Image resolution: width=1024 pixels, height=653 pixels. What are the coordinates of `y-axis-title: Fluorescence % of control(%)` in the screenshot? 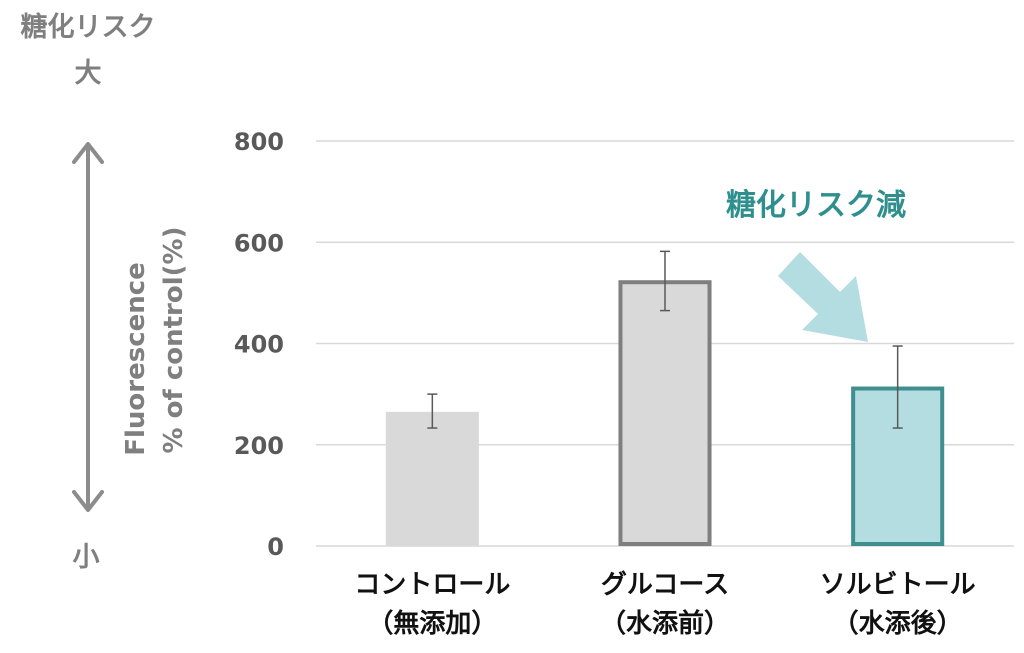 It's located at (155, 341).